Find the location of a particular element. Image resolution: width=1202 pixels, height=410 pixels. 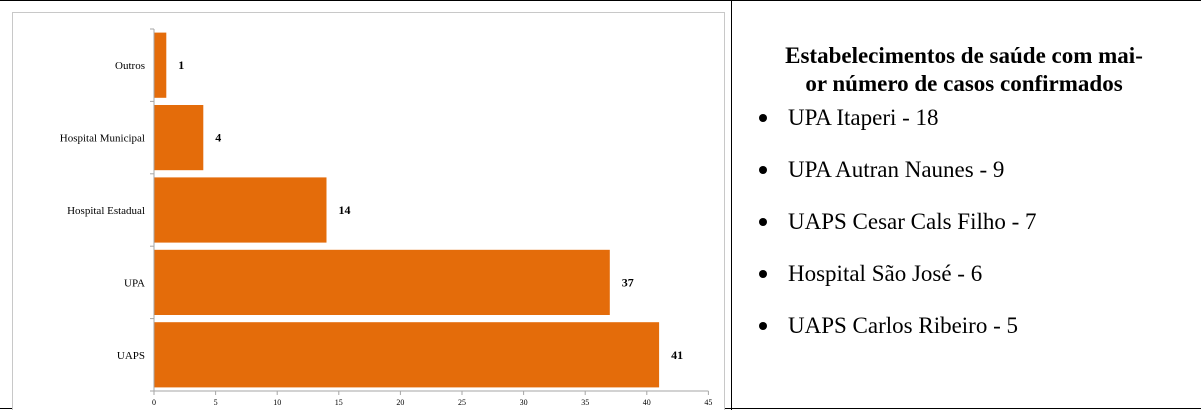

list-item-label: UAPS Carlos Ribeiro - 5 is located at coordinates (903, 325).